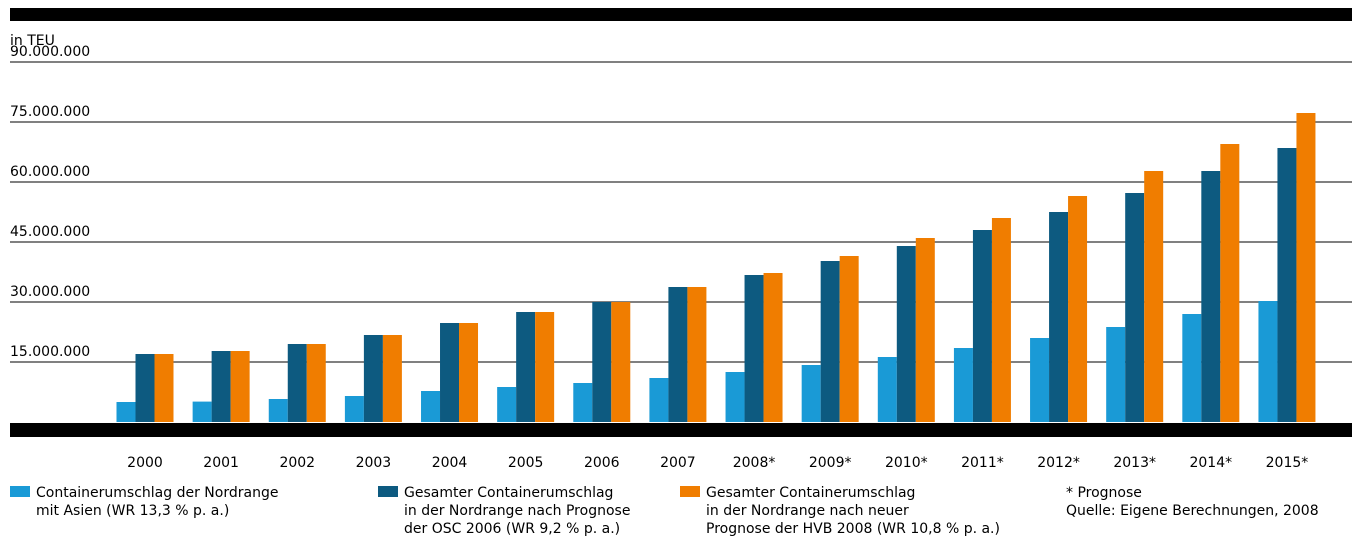 This screenshot has width=1362, height=544. Describe the element at coordinates (906, 463) in the screenshot. I see `x-tick-label: 2010*` at that location.